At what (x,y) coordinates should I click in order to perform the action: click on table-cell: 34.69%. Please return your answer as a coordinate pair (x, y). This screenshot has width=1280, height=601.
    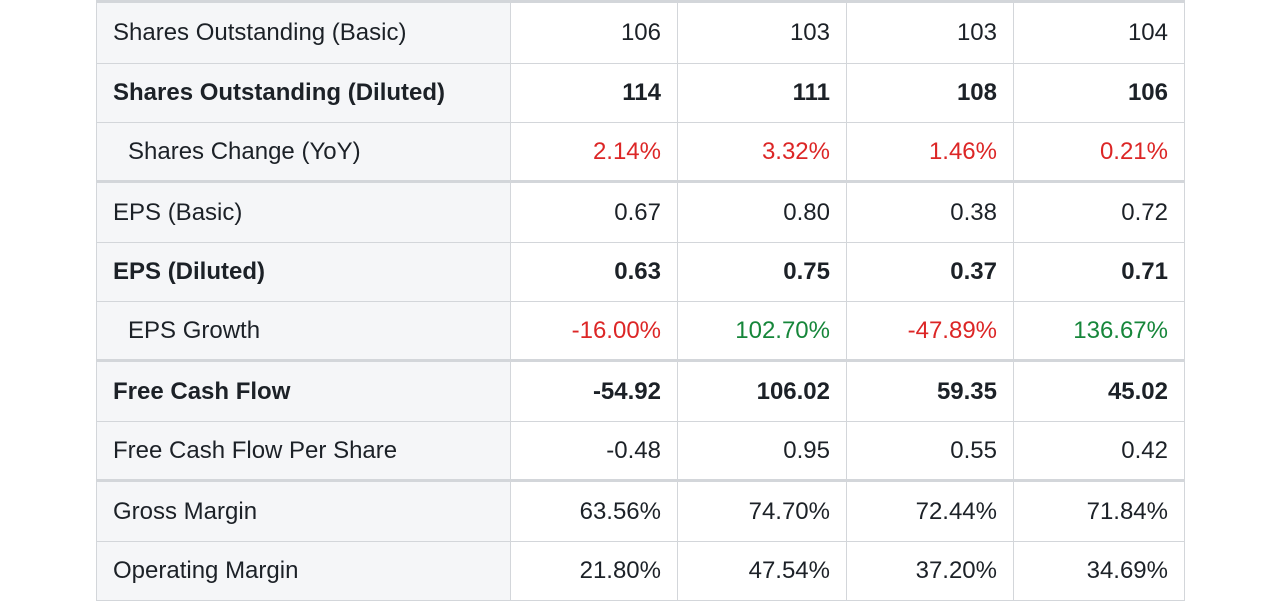
    Looking at the image, I should click on (1099, 571).